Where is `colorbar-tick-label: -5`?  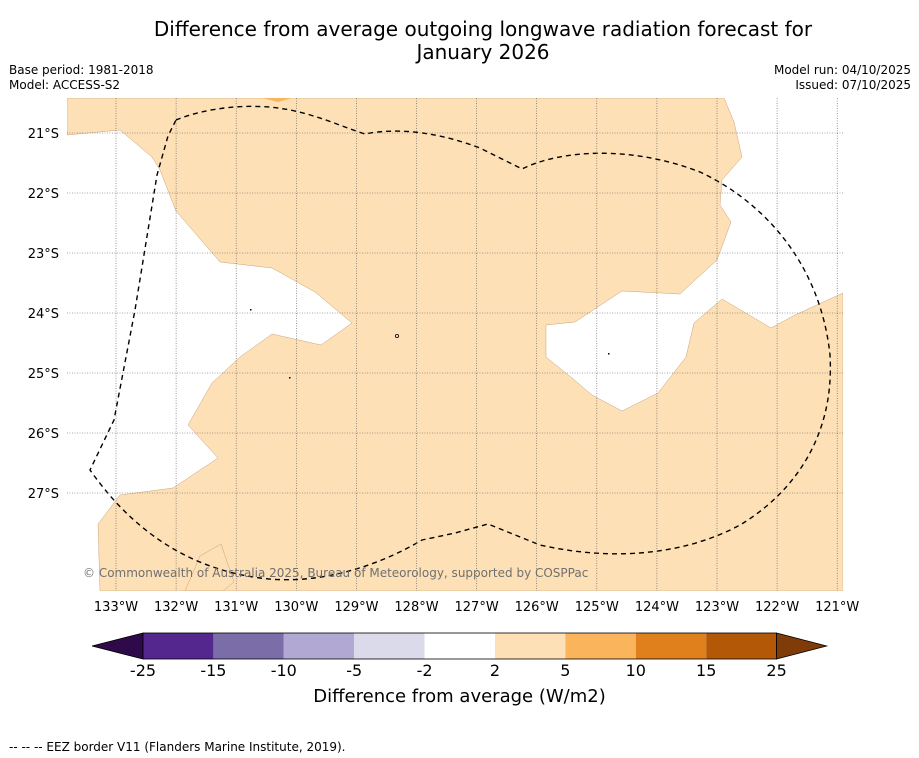 colorbar-tick-label: -5 is located at coordinates (354, 670).